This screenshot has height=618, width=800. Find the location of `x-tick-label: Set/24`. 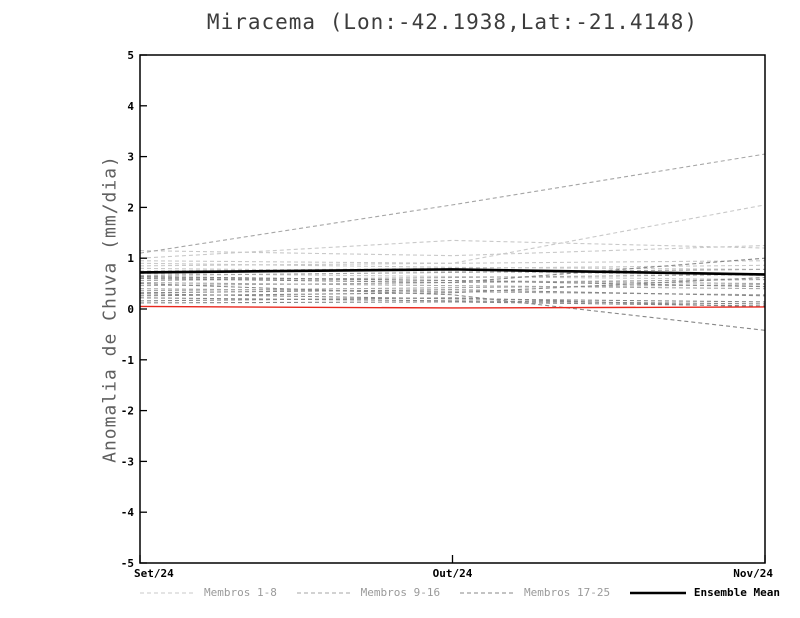

x-tick-label: Set/24 is located at coordinates (154, 573).